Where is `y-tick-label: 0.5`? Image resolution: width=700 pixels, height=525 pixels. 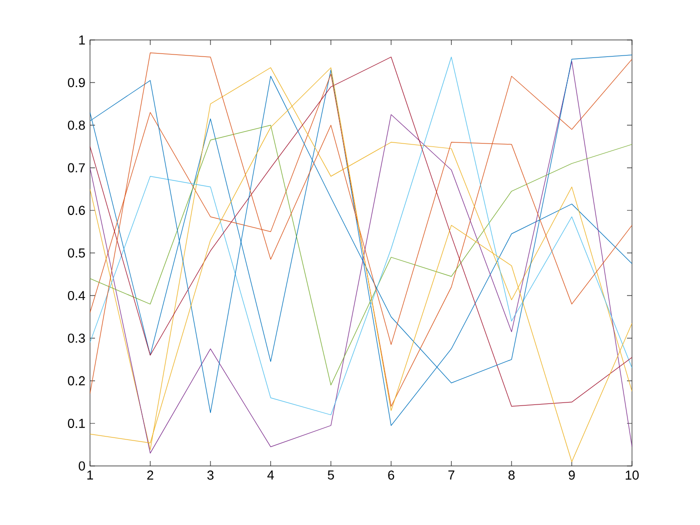
y-tick-label: 0.5 is located at coordinates (76, 253).